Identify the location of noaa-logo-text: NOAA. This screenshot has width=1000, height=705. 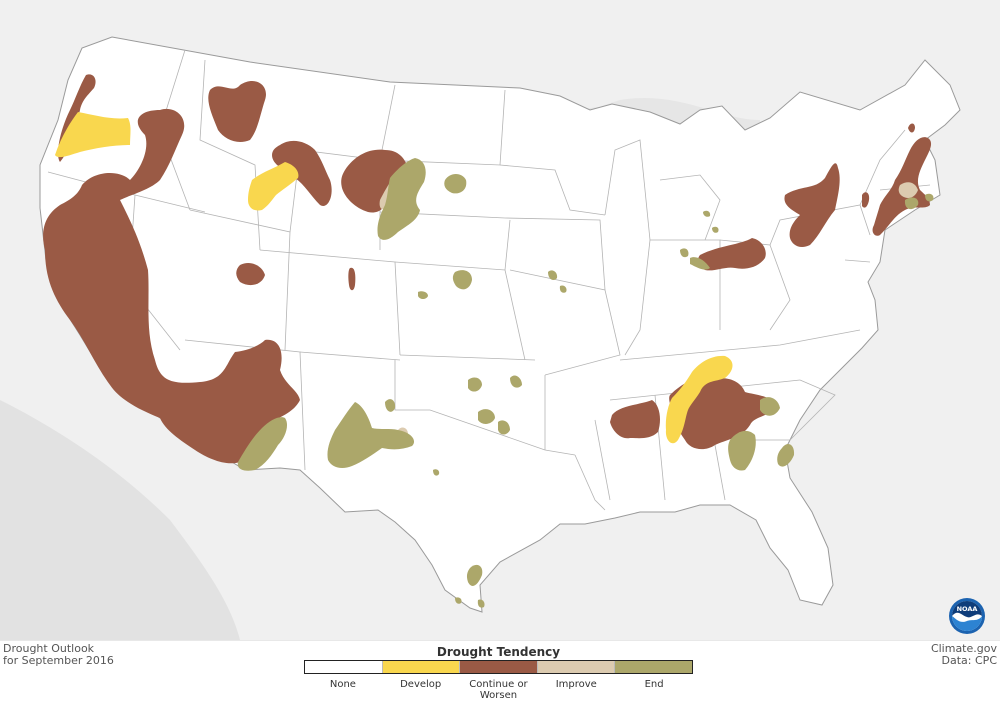
(967, 609).